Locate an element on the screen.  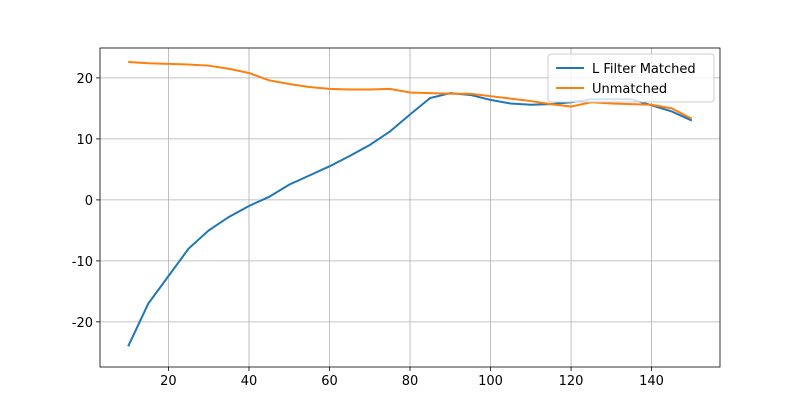
y-tick-label: -10 is located at coordinates (82, 262).